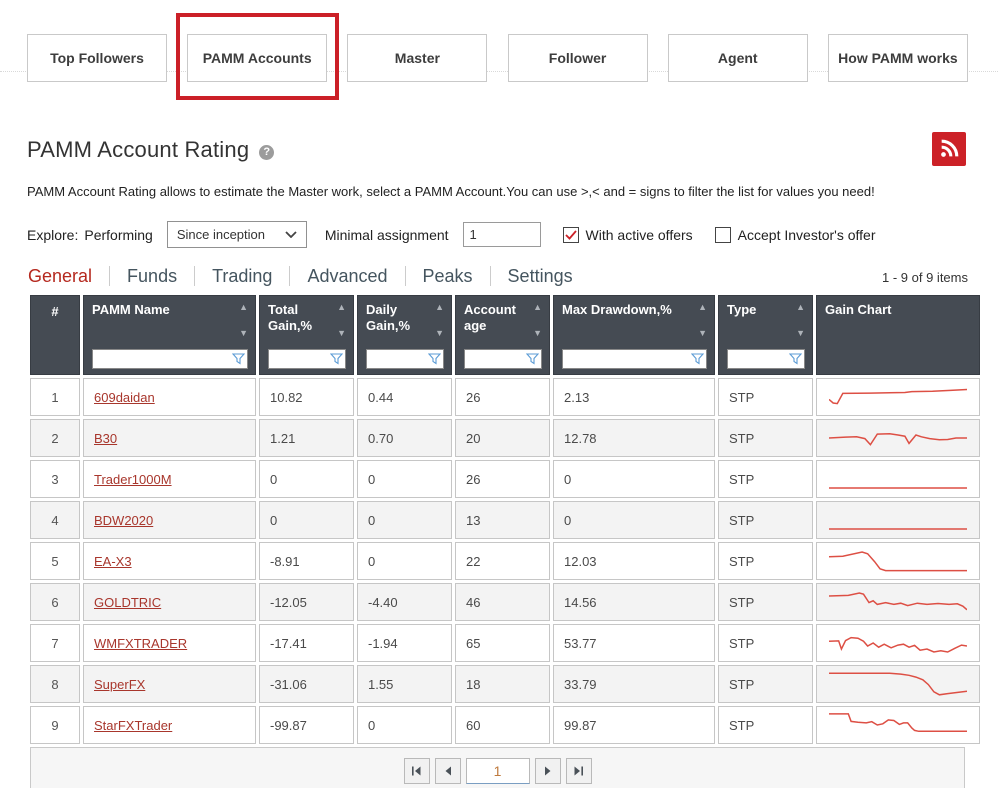 The image size is (998, 788). Describe the element at coordinates (97, 58) in the screenshot. I see `nav-button-top-followers: Top Followers` at that location.